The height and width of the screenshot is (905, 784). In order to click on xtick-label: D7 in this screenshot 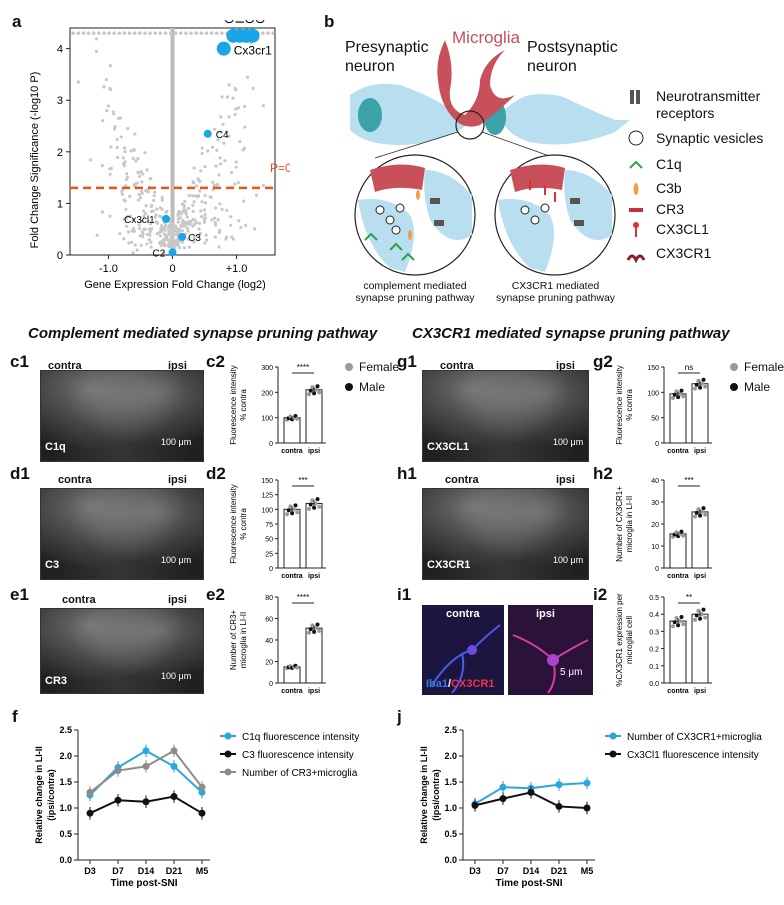, I will do `click(118, 871)`.